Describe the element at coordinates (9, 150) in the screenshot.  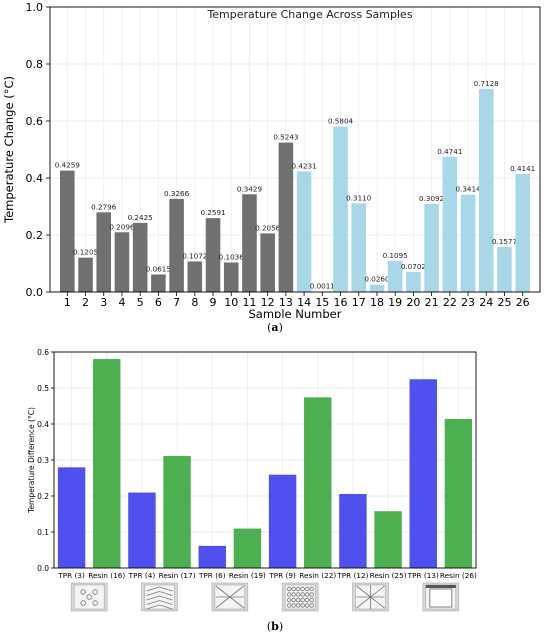
I see `y-axis-label: Temperature Change (°C)` at that location.